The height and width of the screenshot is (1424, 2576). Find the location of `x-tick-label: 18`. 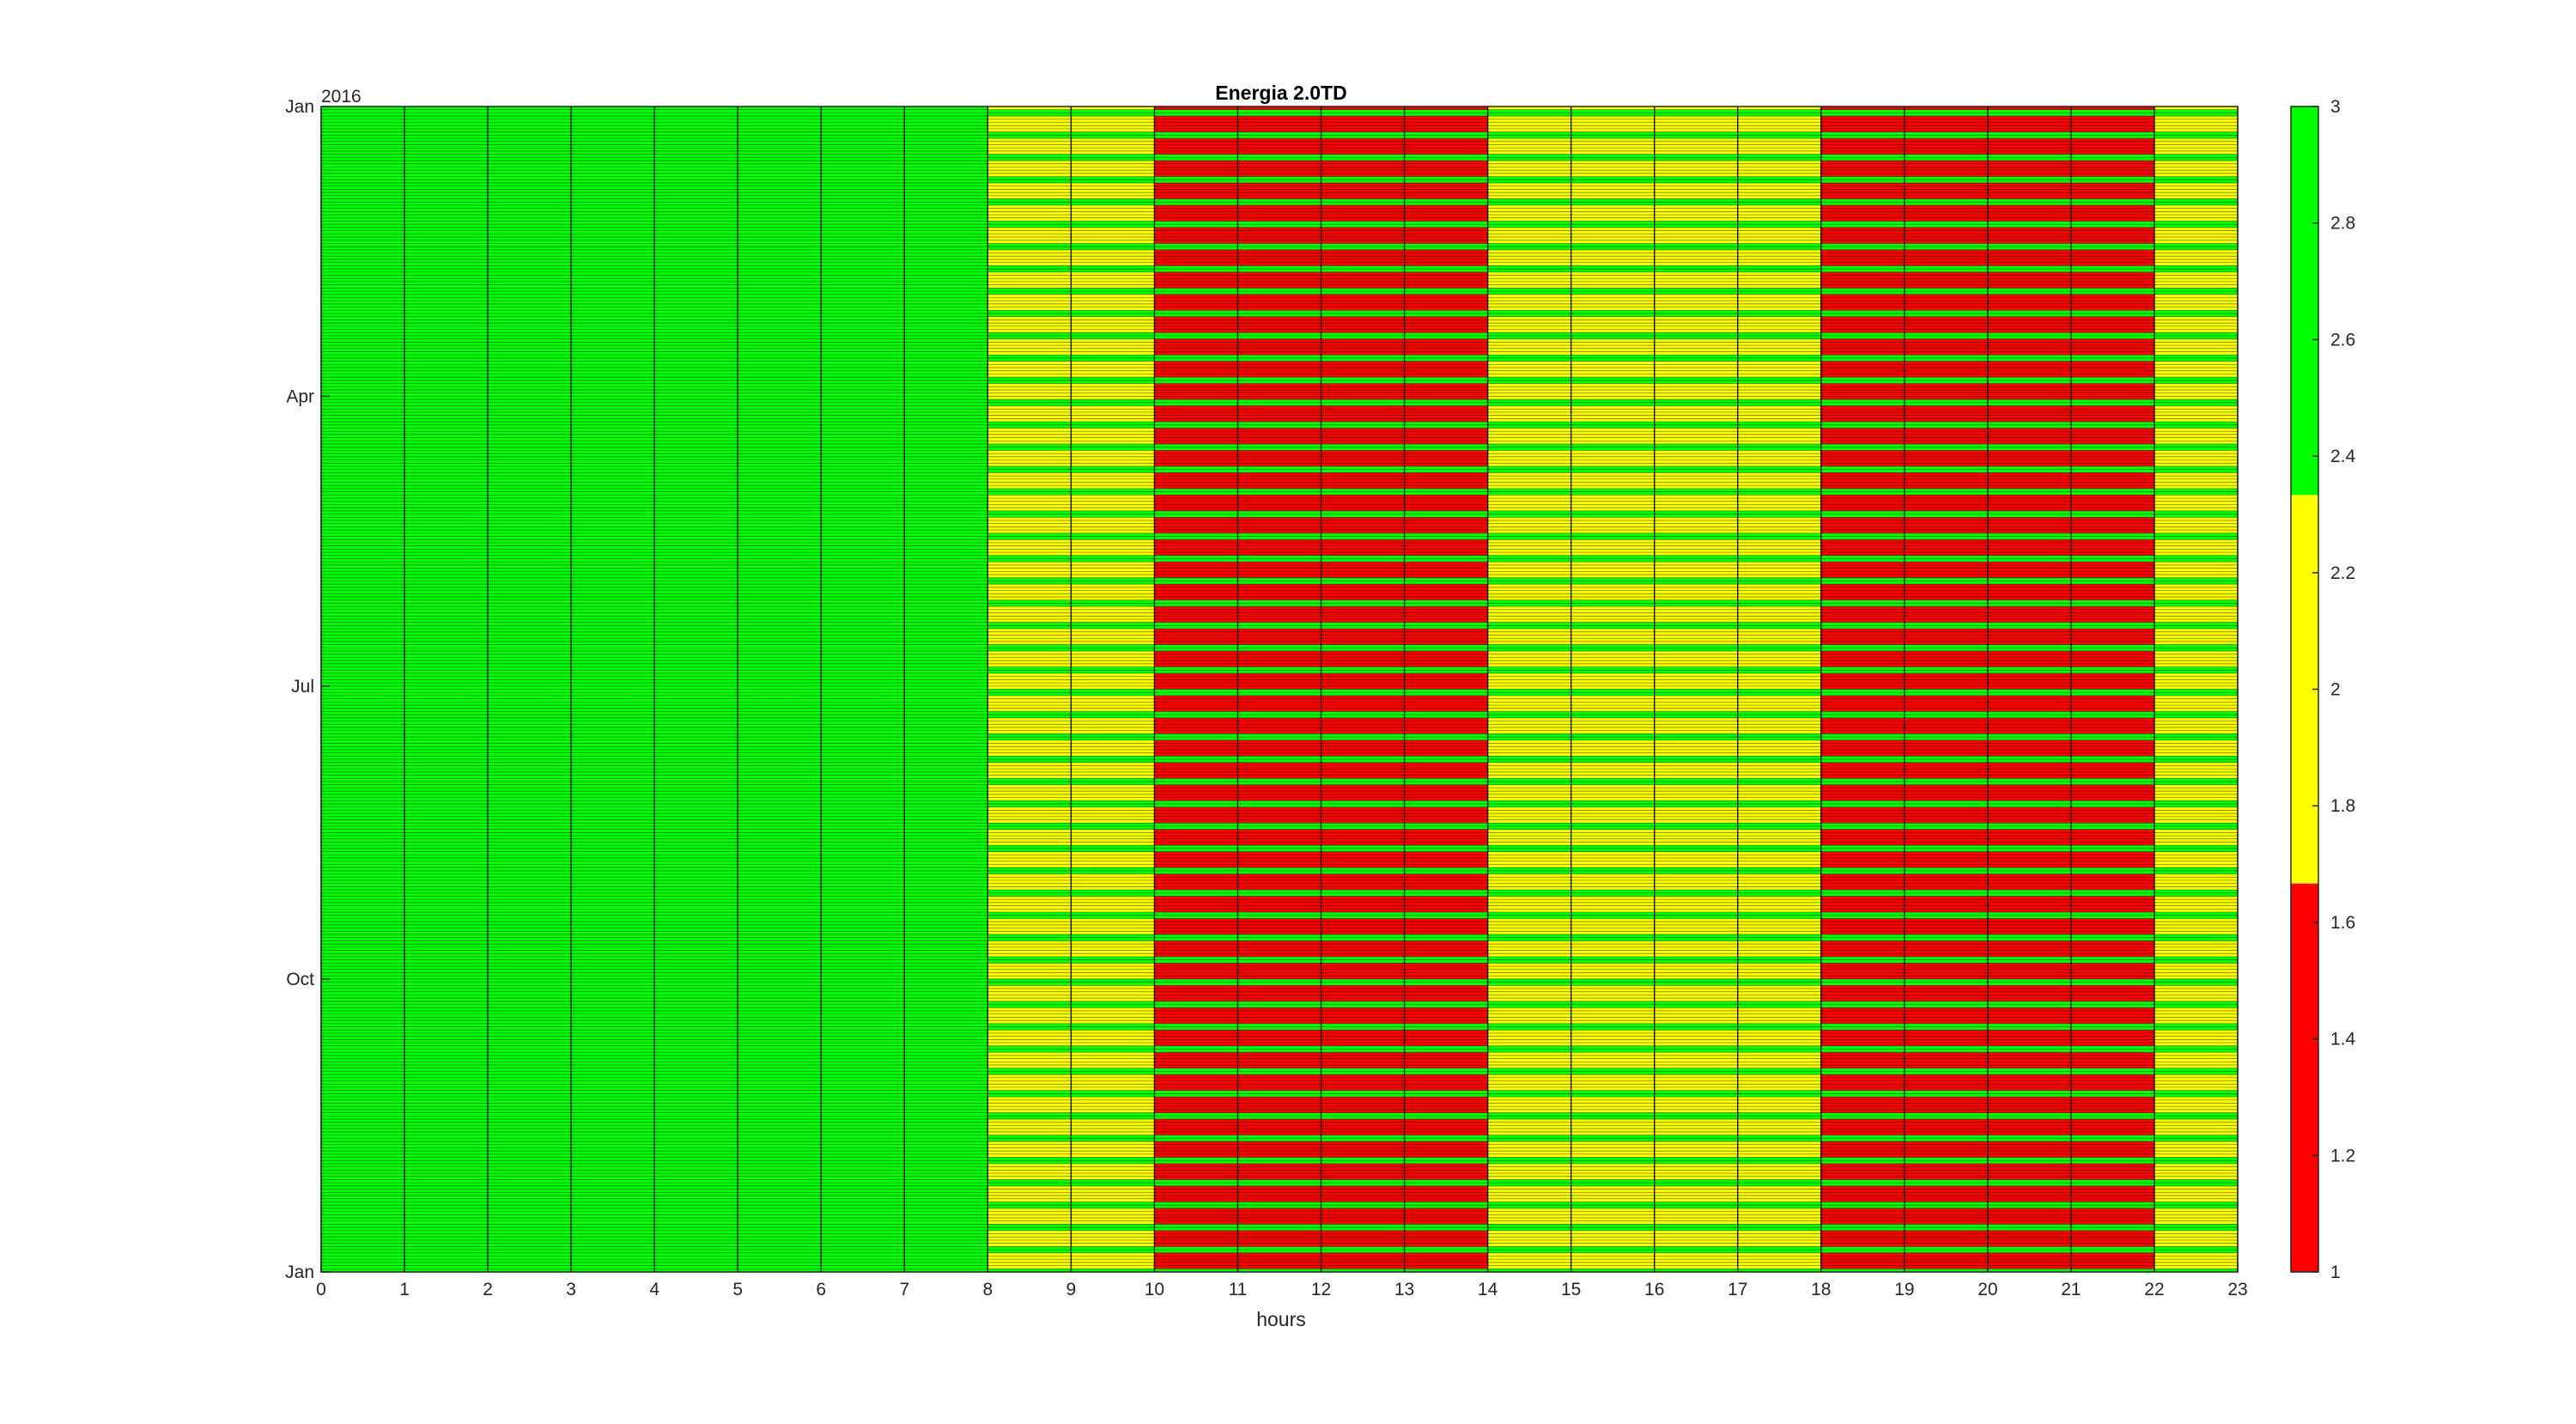

x-tick-label: 18 is located at coordinates (1821, 1289).